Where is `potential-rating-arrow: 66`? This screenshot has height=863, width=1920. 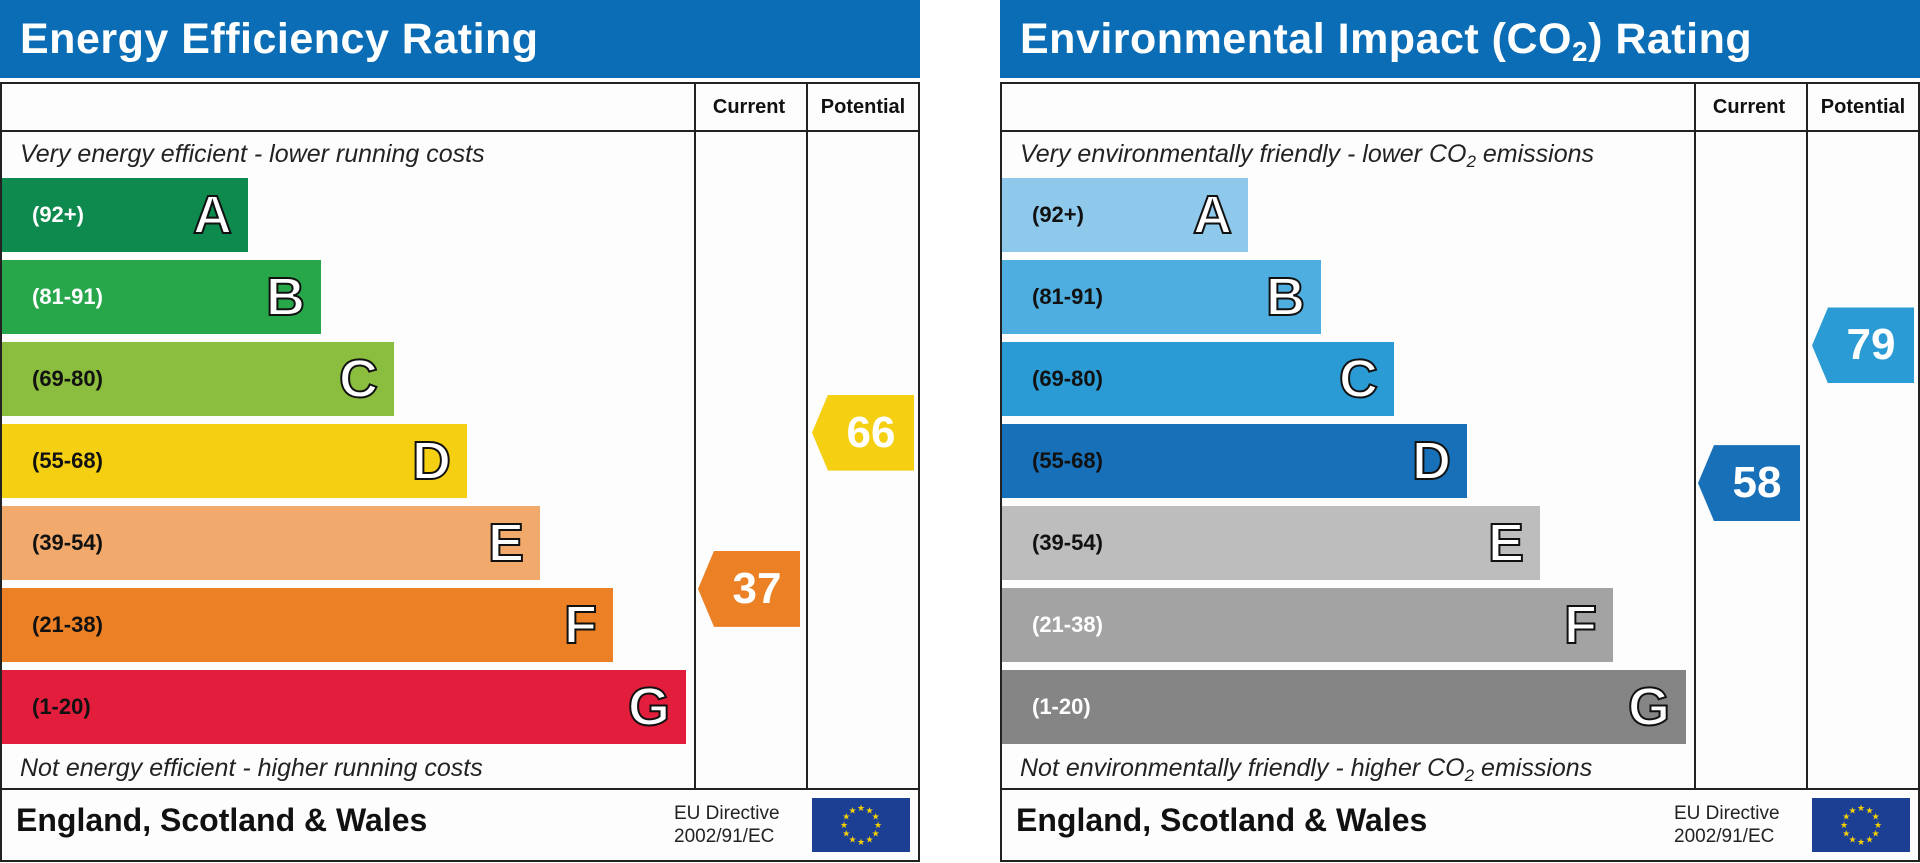
potential-rating-arrow: 66 is located at coordinates (863, 432).